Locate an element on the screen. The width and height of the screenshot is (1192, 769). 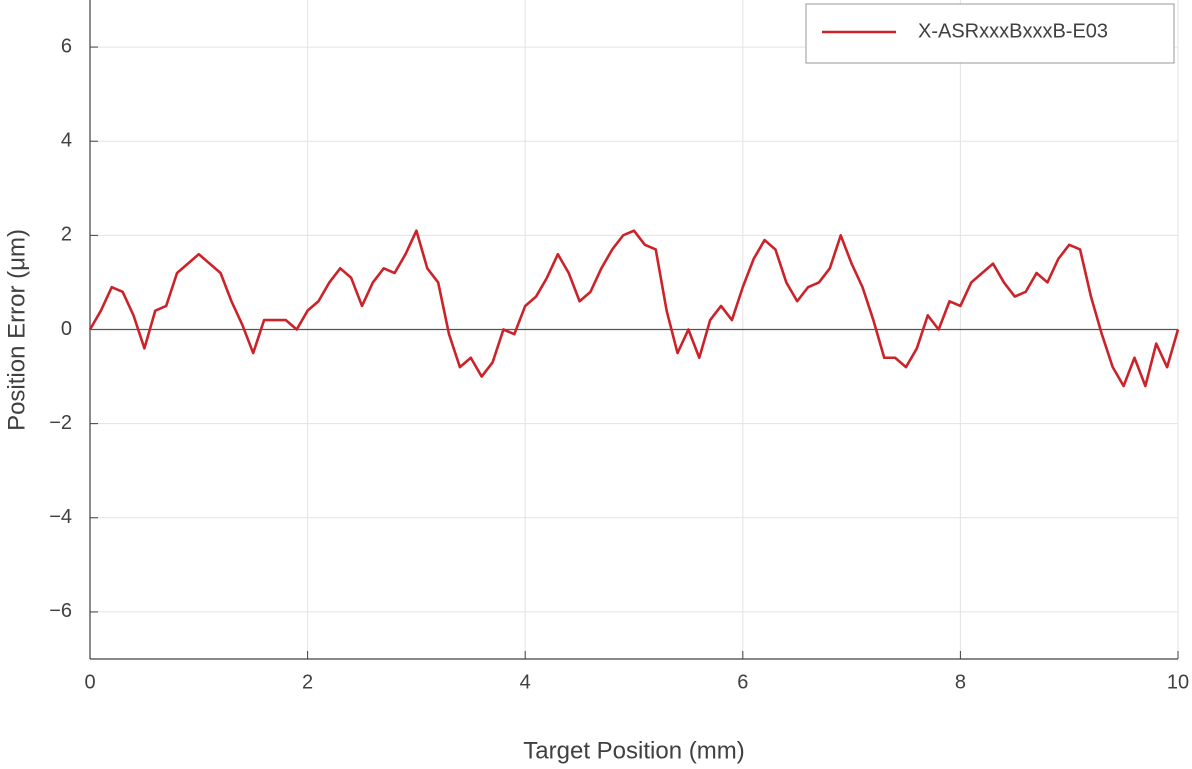
legend-label: X-ASRxxxBxxxB-E03 is located at coordinates (1013, 31).